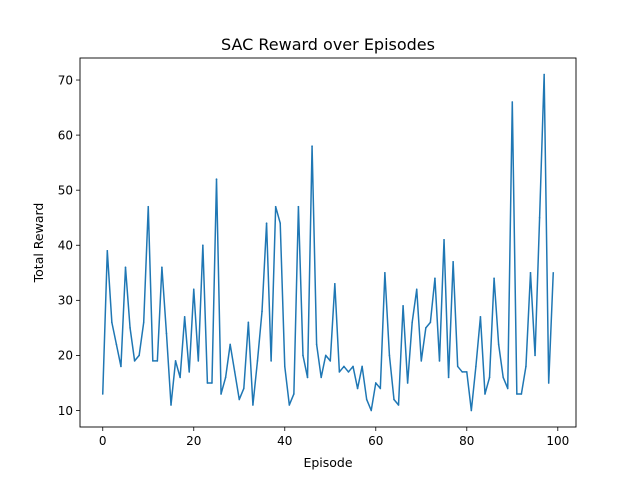  Describe the element at coordinates (557, 441) in the screenshot. I see `x-tick-label: 100` at that location.